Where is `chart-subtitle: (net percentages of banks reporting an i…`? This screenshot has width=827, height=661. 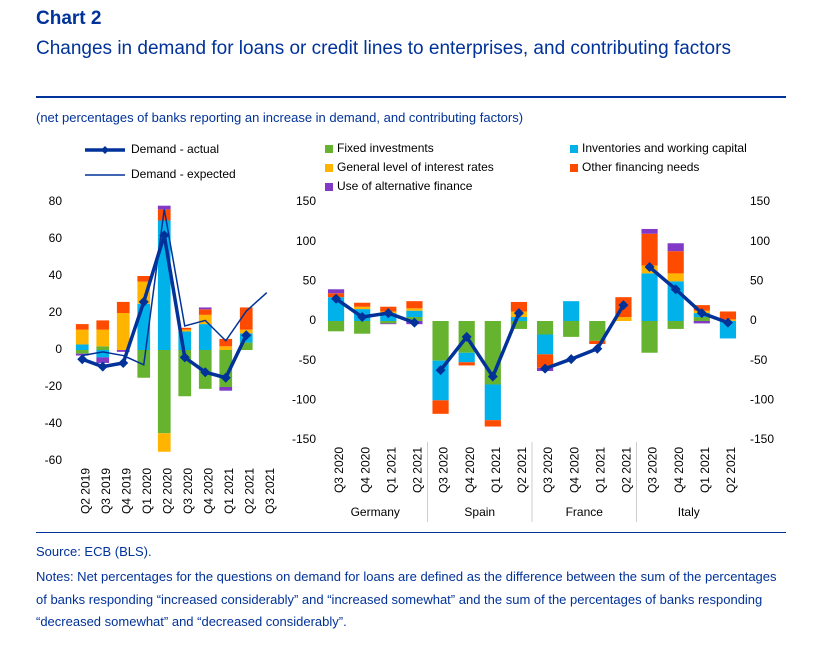
chart-subtitle: (net percentages of banks reporting an i… is located at coordinates (280, 117).